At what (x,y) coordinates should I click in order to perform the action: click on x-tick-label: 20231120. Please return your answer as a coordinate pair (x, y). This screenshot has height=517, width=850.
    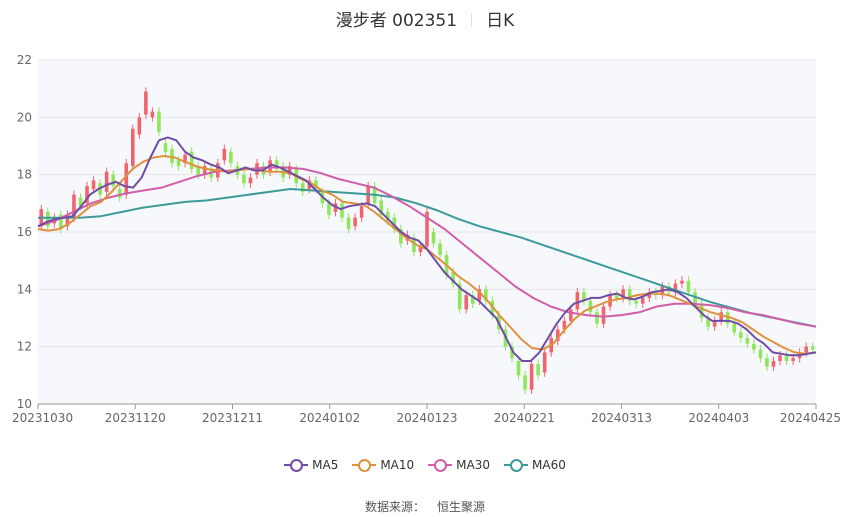
    Looking at the image, I should click on (135, 418).